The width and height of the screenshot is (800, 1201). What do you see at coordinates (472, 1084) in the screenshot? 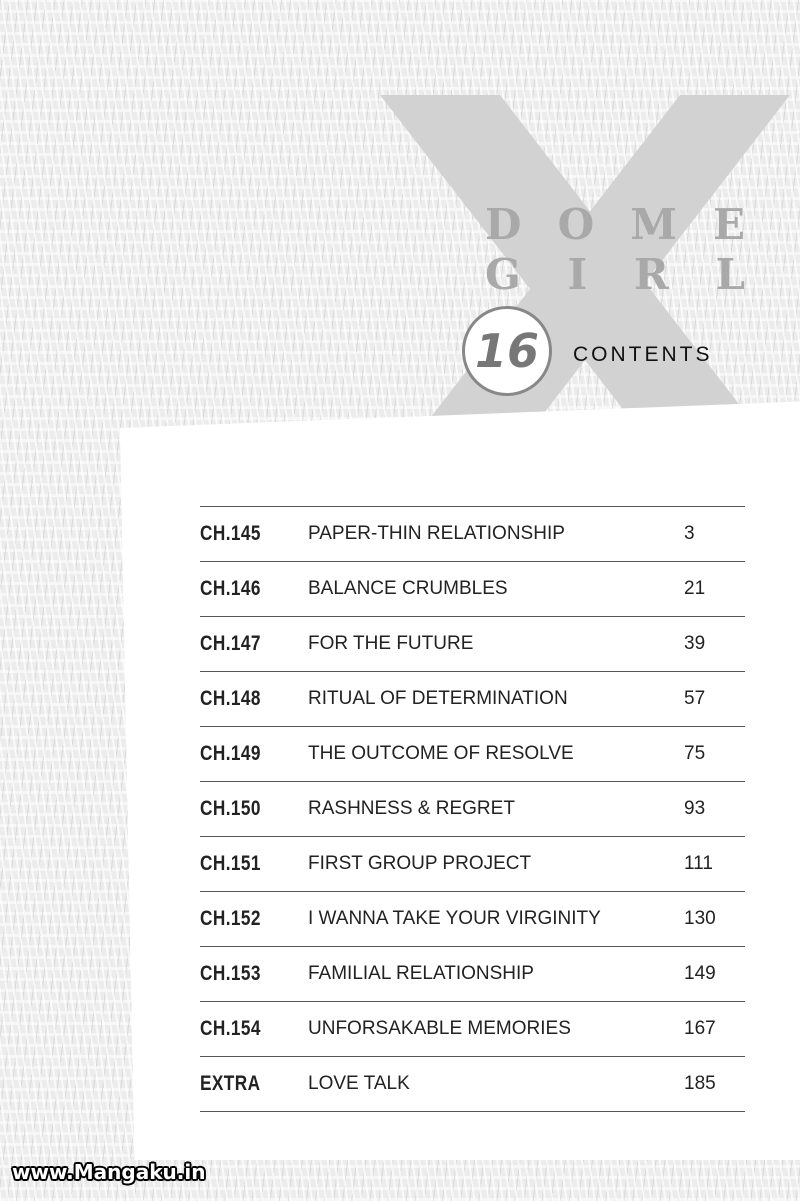
I see `toc-row: EXTRA LOVE TALK 185` at bounding box center [472, 1084].